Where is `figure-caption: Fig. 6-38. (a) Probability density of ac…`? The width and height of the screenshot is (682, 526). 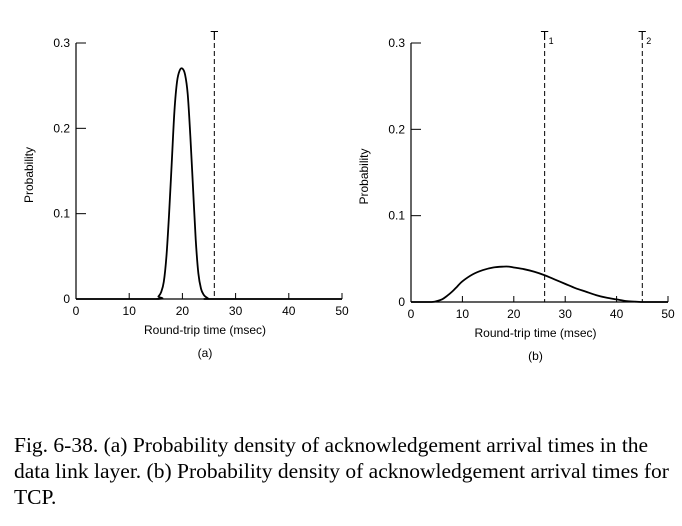 figure-caption: Fig. 6-38. (a) Probability density of ac… is located at coordinates (341, 471).